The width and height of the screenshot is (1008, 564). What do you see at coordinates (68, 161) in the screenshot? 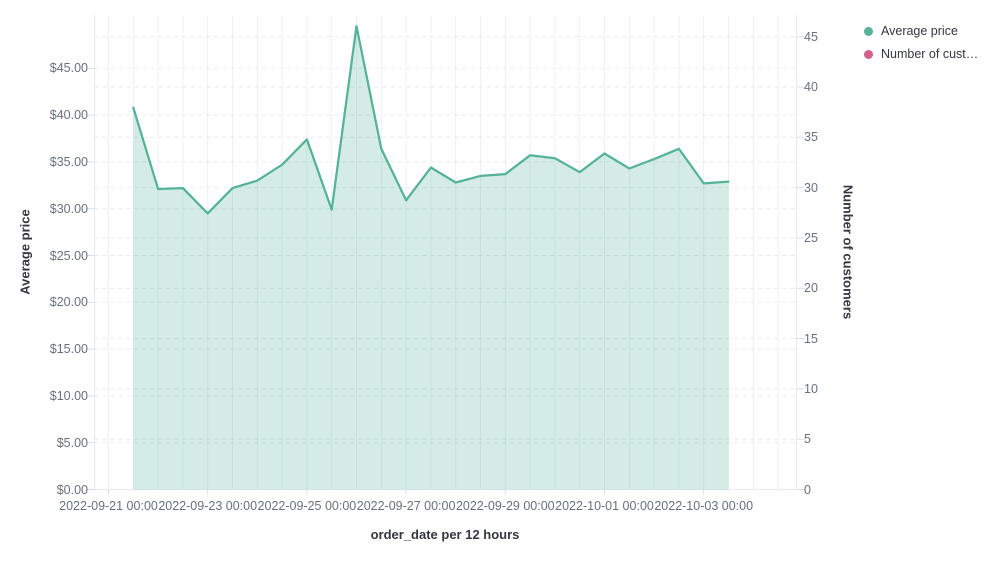
I see `y-axis-left-tick-label: $35.00` at bounding box center [68, 161].